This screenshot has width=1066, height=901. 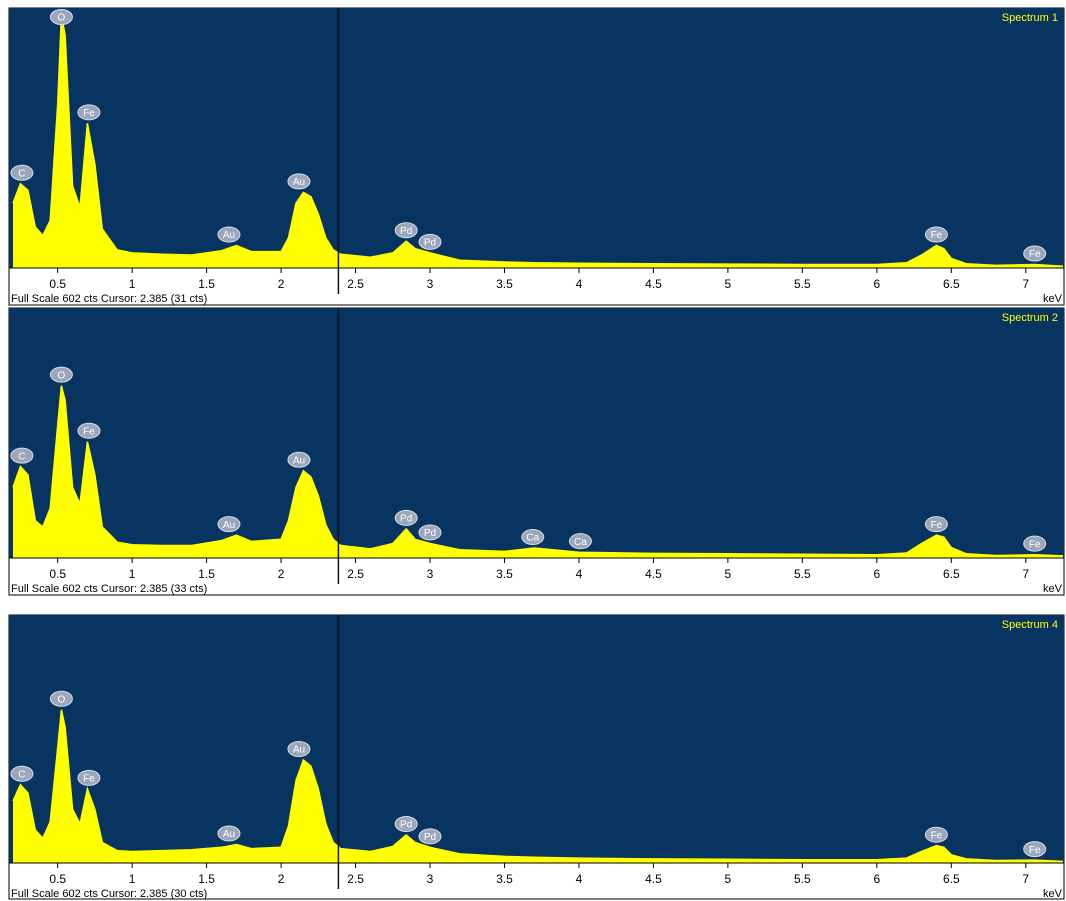 I want to click on spectrum-title: Spectrum 2, so click(x=1030, y=318).